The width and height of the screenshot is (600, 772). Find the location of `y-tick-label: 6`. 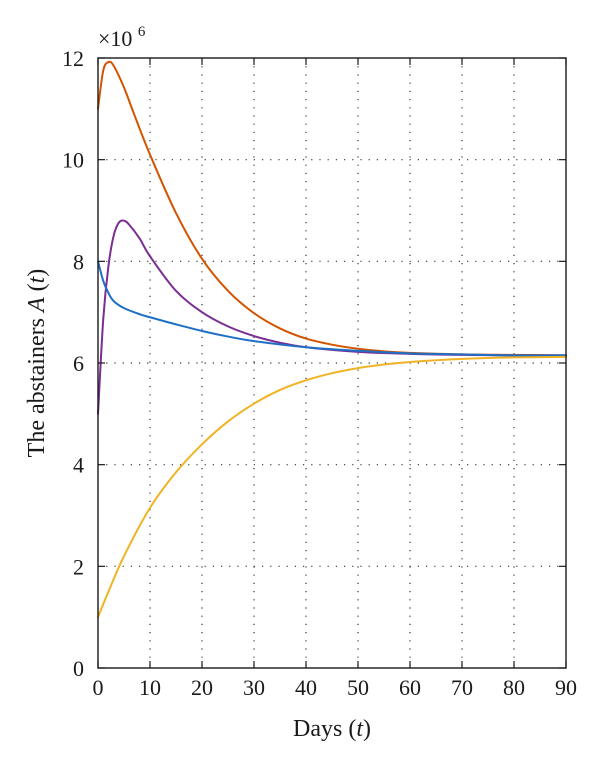

y-tick-label: 6 is located at coordinates (78, 363).